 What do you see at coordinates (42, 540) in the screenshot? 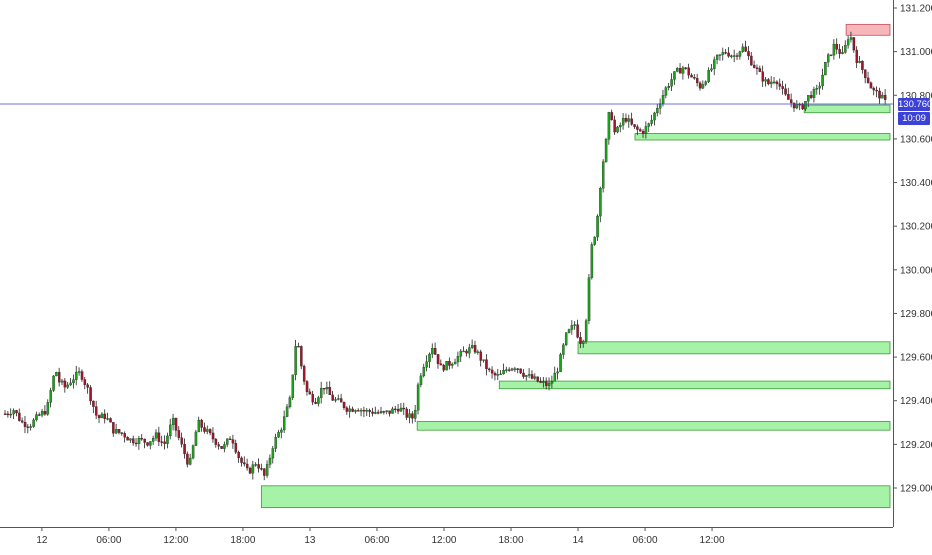
I see `x-tick-label: 12` at bounding box center [42, 540].